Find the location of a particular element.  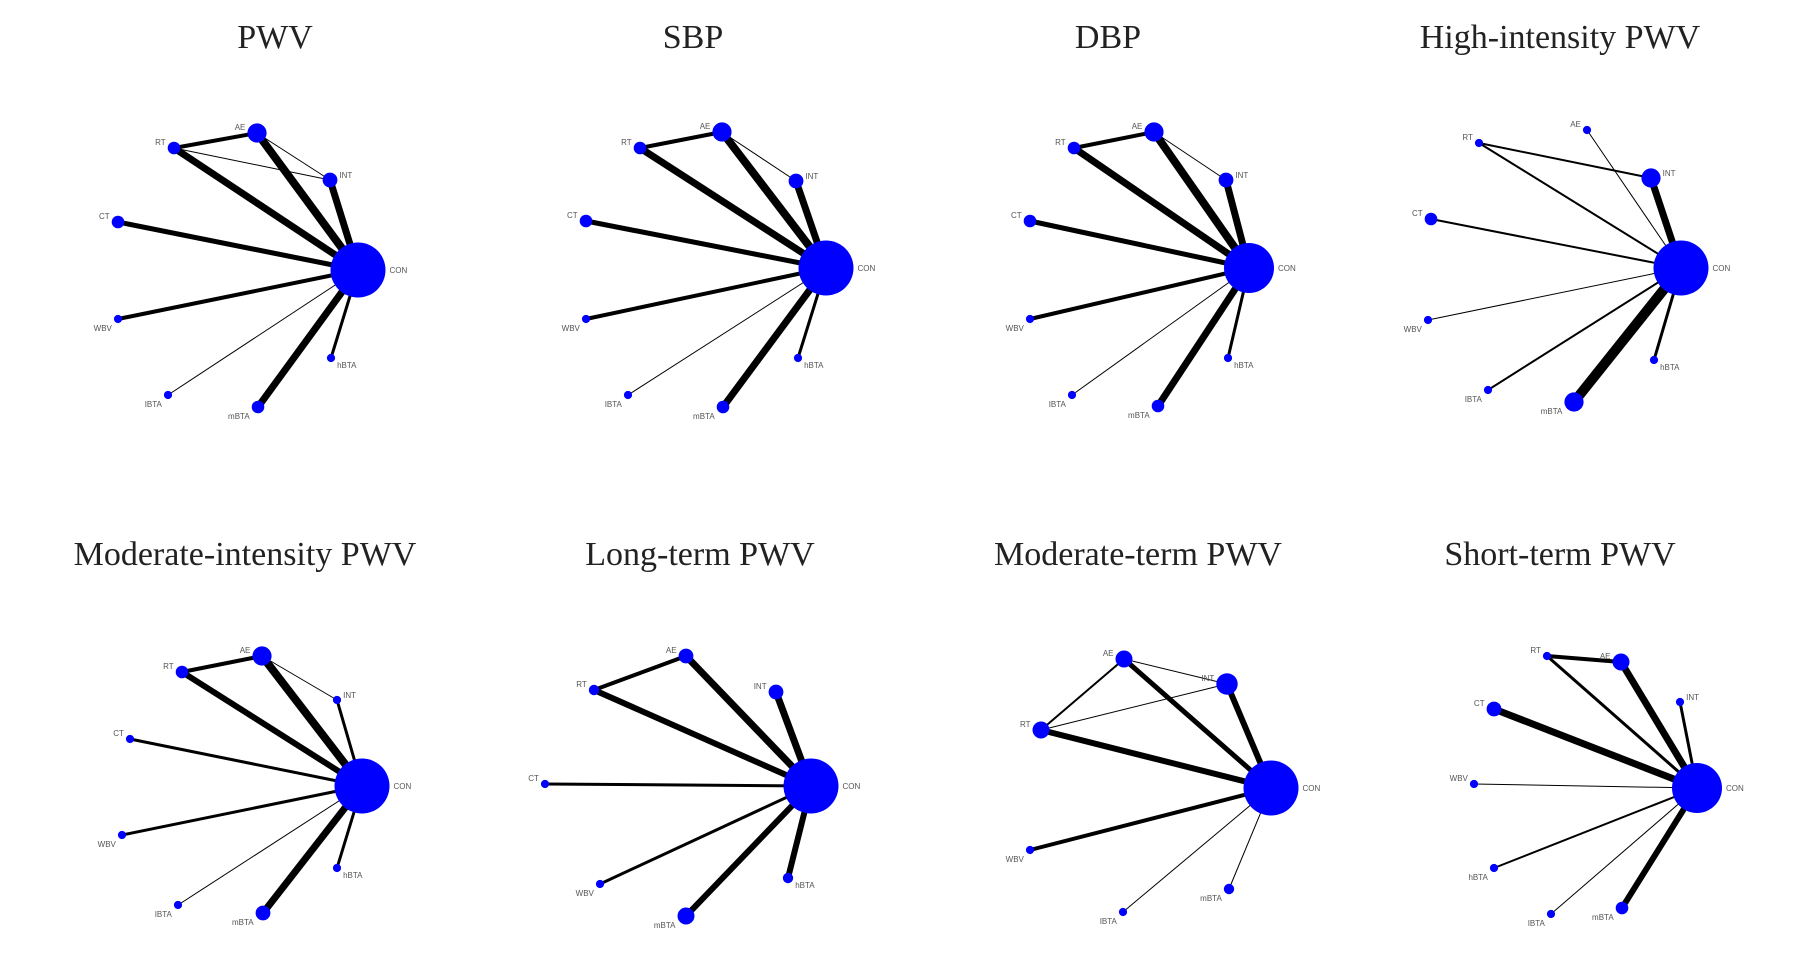

node-layer: AE RT INT CT WBV mBTA hBTA CON is located at coordinates (694, 788).